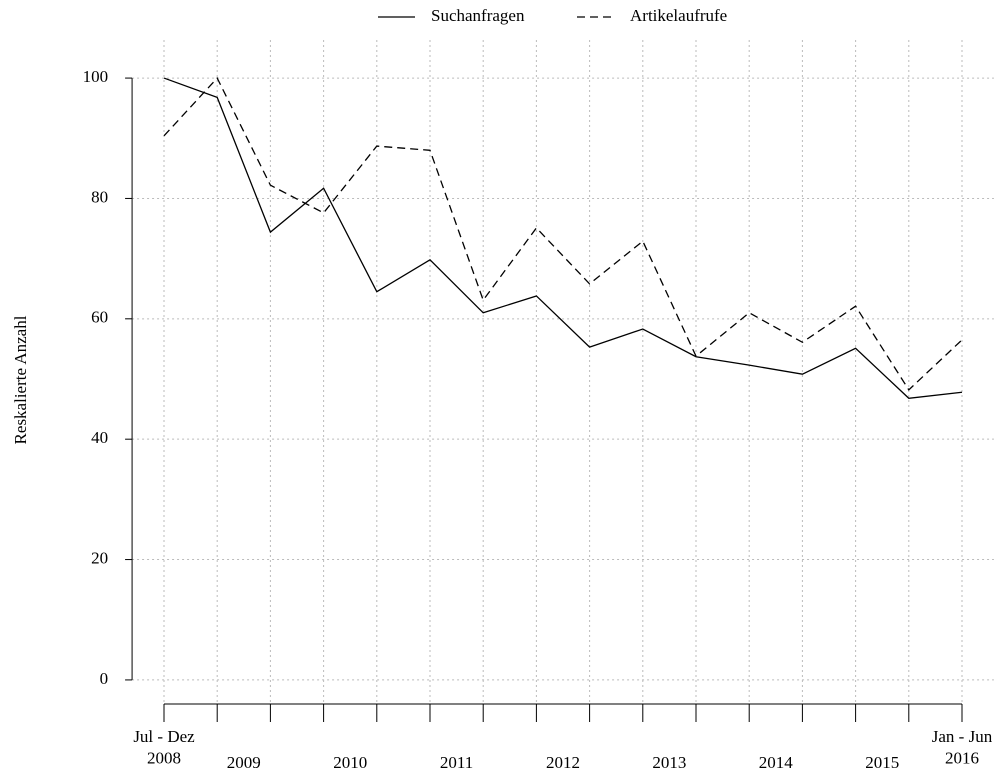 The width and height of the screenshot is (1006, 773). Describe the element at coordinates (96, 76) in the screenshot. I see `y-tick-label: 100` at that location.